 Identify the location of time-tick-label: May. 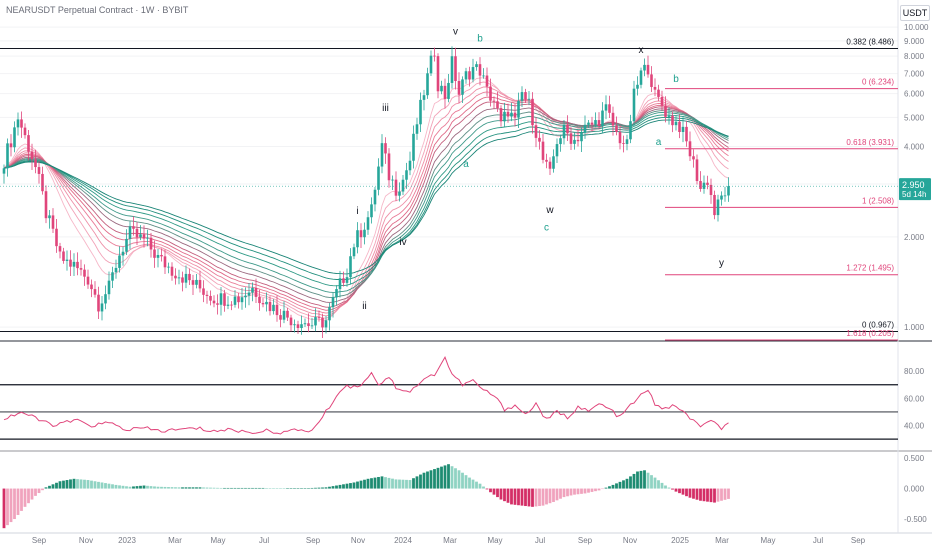
(494, 540).